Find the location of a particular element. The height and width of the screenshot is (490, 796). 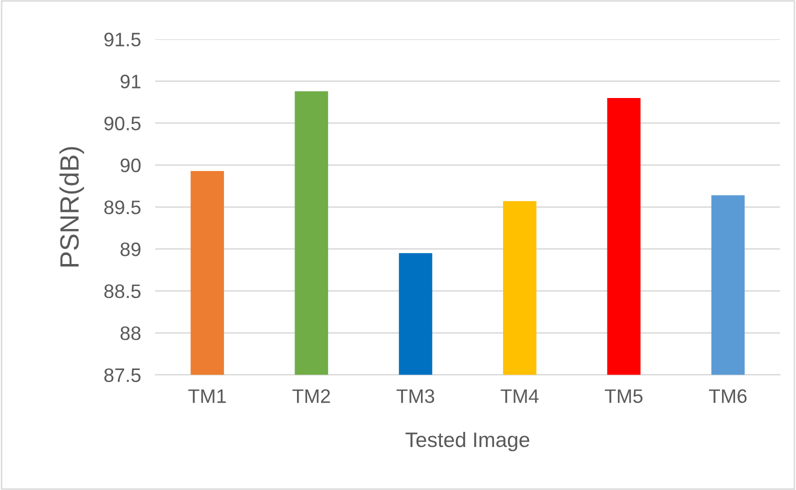

x-axis-title: Tested Image is located at coordinates (468, 442).